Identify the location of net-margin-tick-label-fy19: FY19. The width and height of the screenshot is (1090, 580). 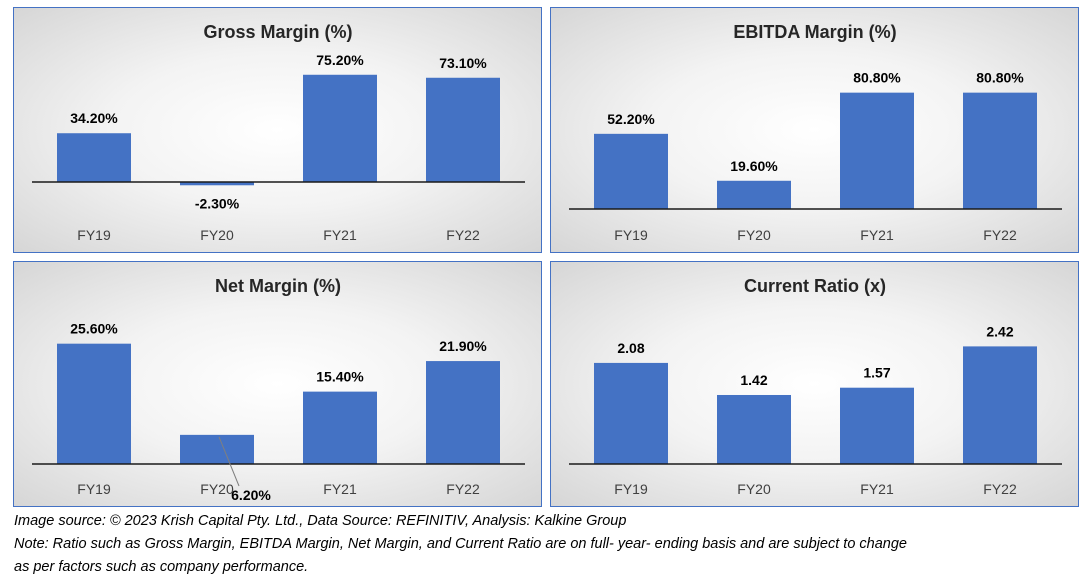
(94, 489).